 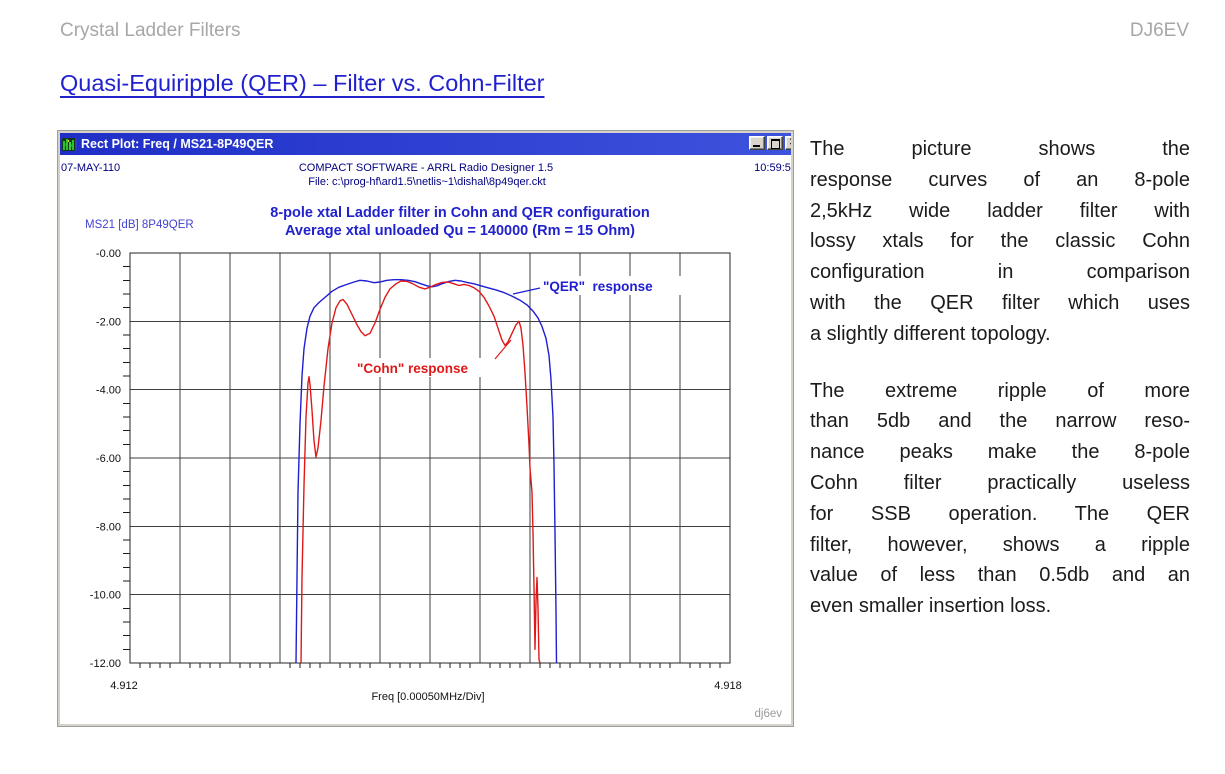 I want to click on plot-date: 07-MAY-110, so click(x=90, y=168).